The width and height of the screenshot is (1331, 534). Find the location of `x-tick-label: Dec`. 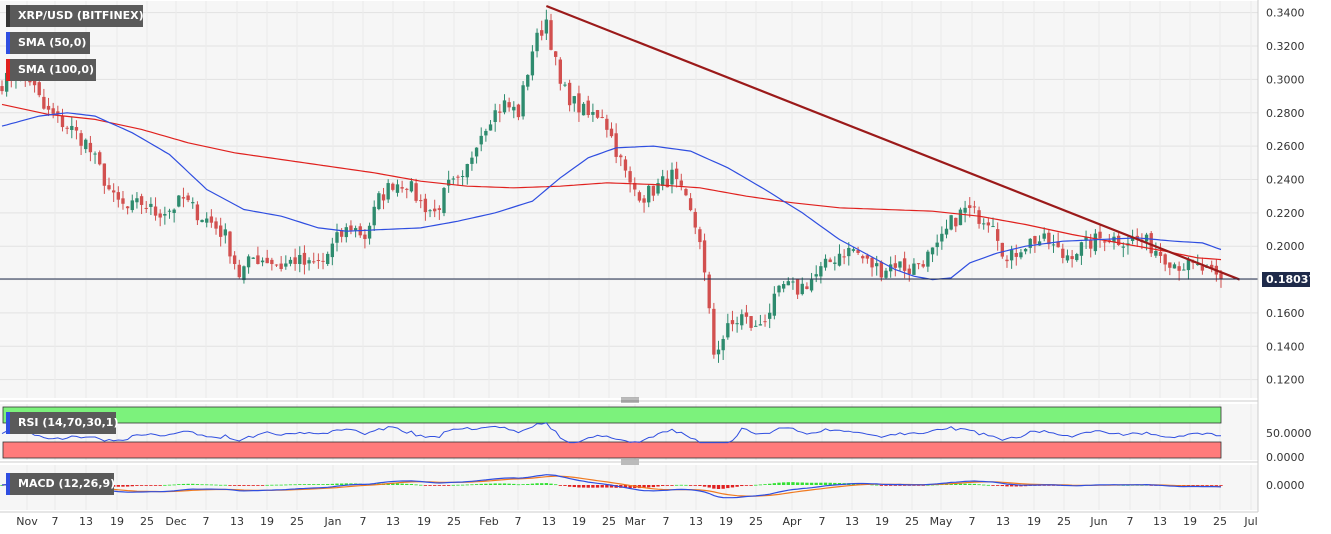

x-tick-label: Dec is located at coordinates (175, 521).